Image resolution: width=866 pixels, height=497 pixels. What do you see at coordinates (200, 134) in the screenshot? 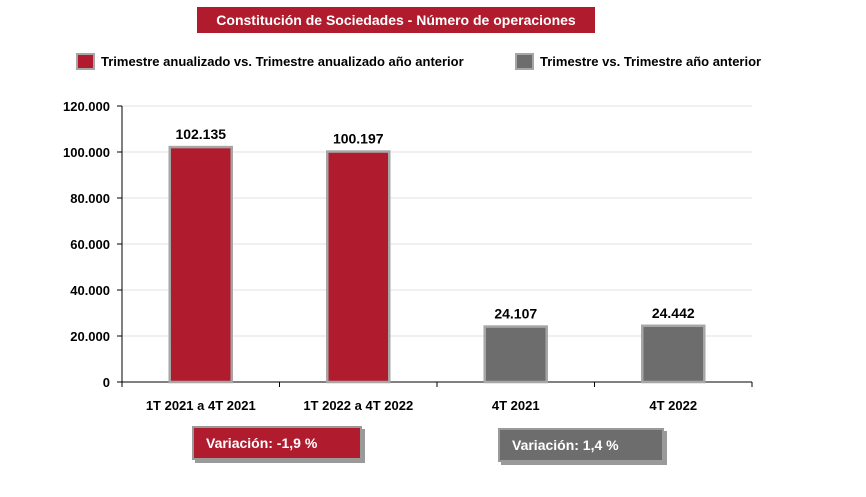
I see `data-label-1: 102.135` at bounding box center [200, 134].